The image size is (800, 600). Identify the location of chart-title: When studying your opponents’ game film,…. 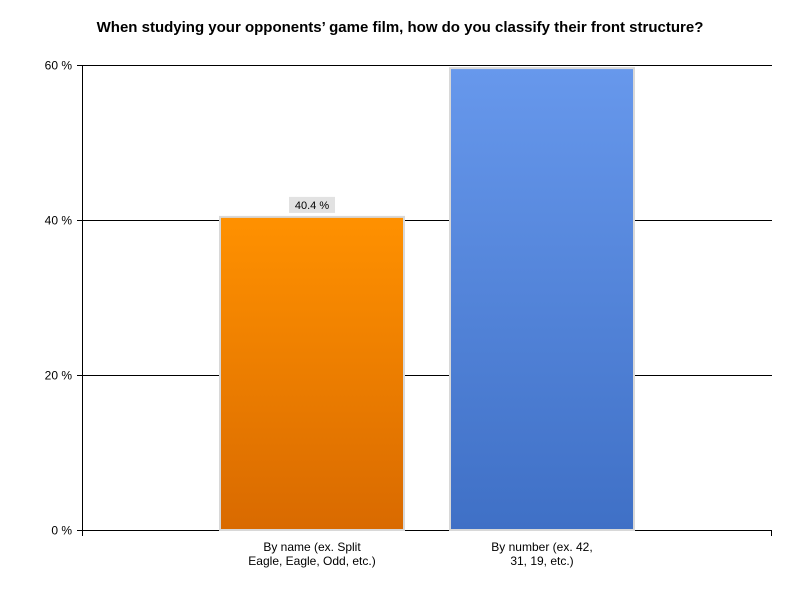
(400, 27).